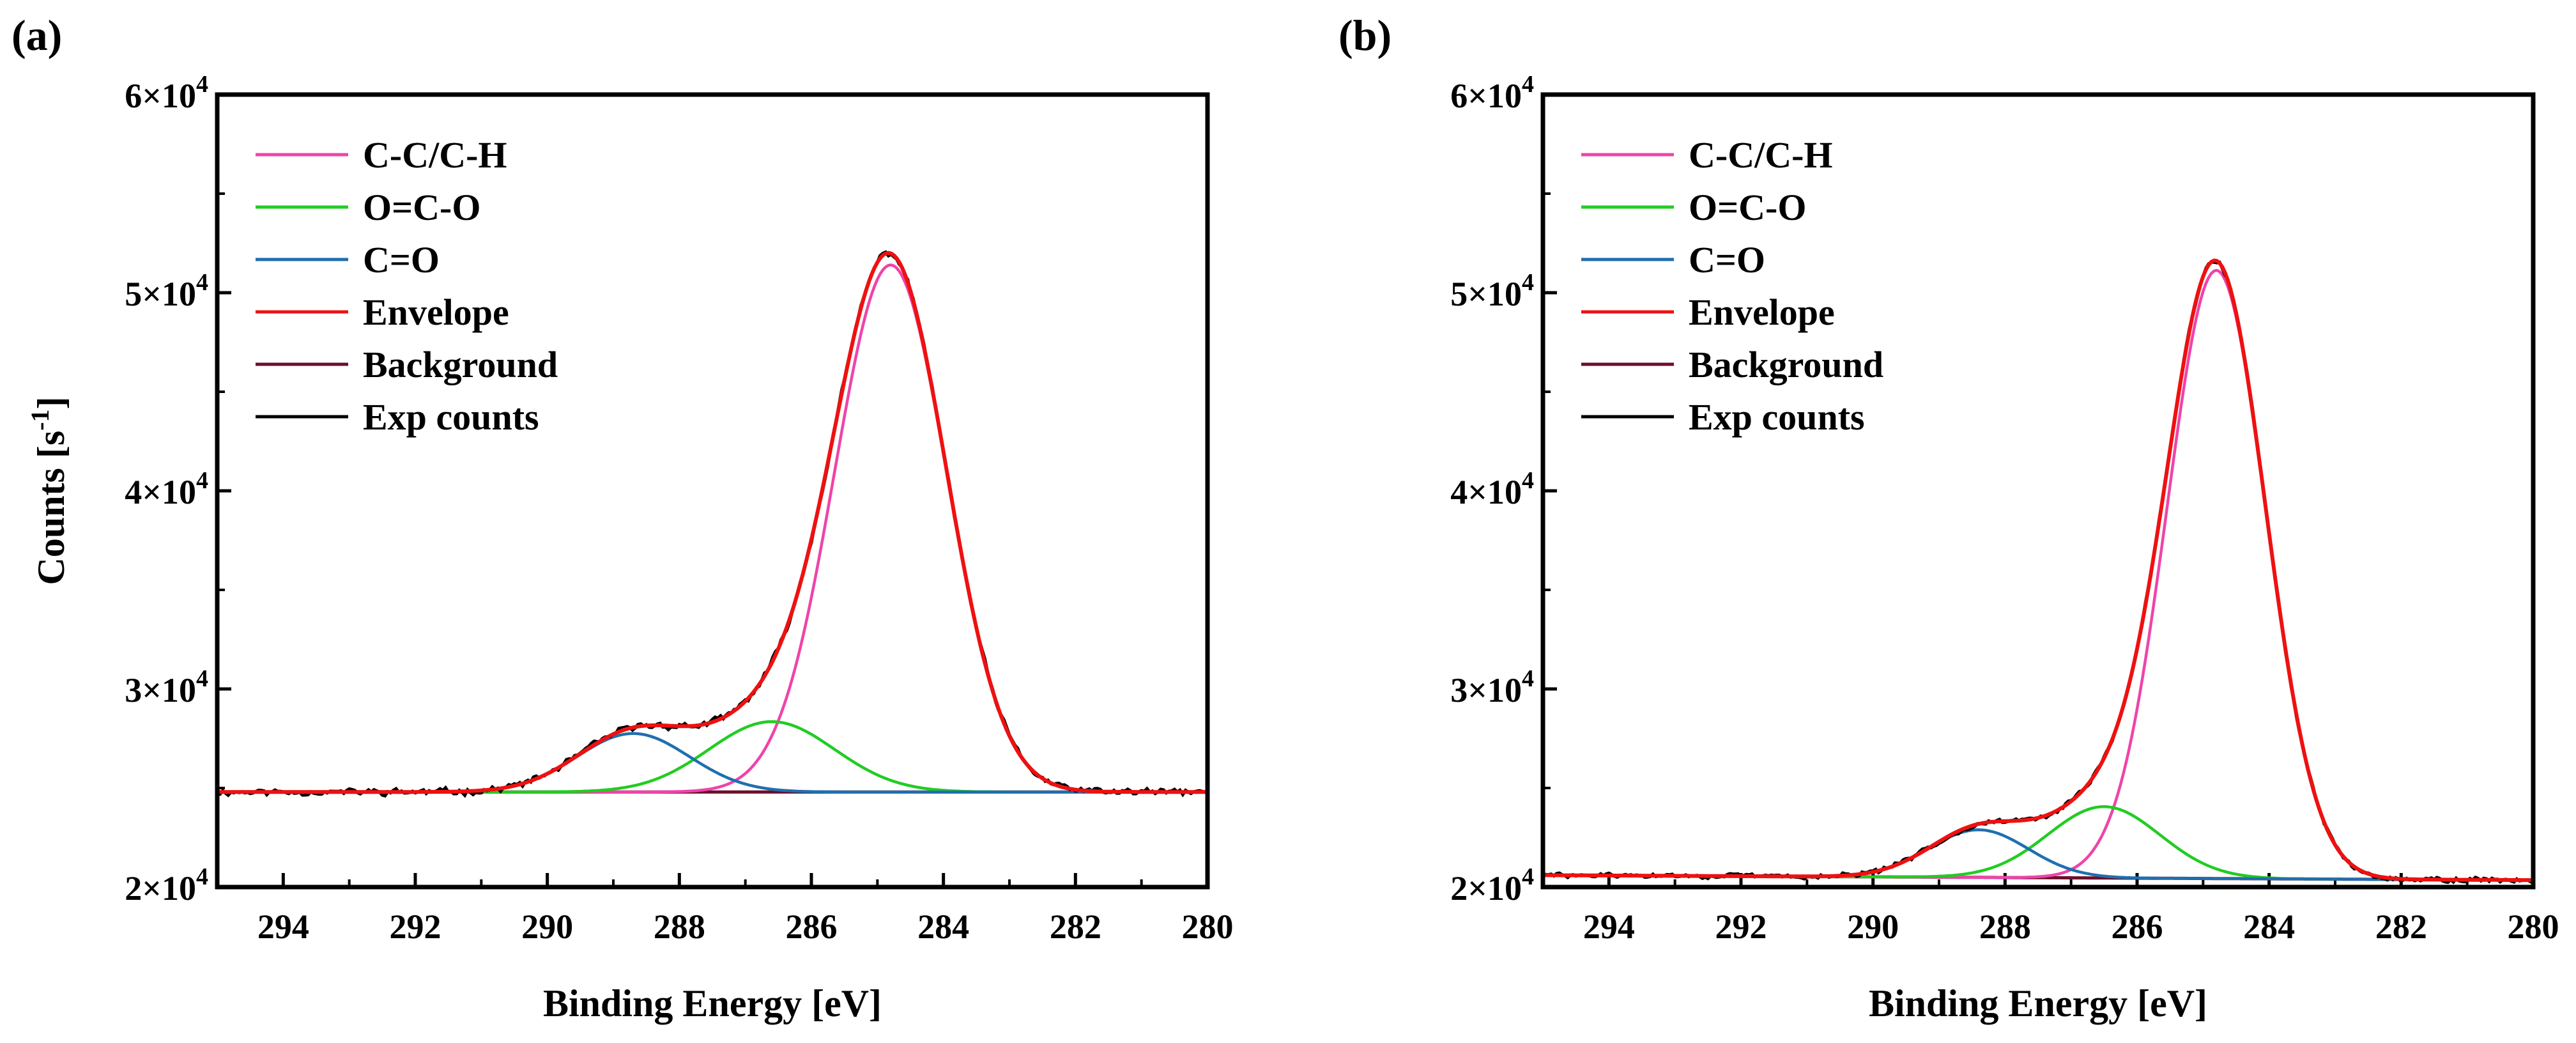  Describe the element at coordinates (37, 35) in the screenshot. I see `panel-a-label: (a)` at that location.